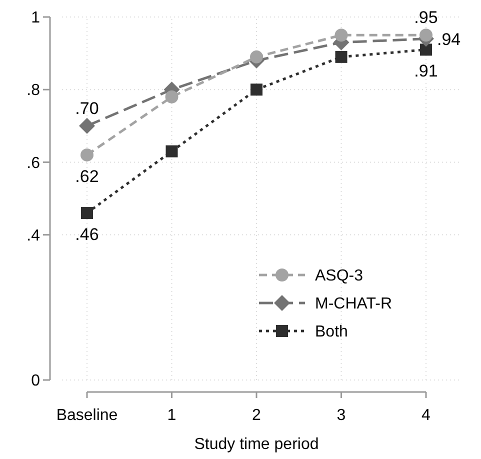 This screenshot has width=481, height=459. What do you see at coordinates (339, 276) in the screenshot?
I see `legend-label: ASQ-3` at bounding box center [339, 276].